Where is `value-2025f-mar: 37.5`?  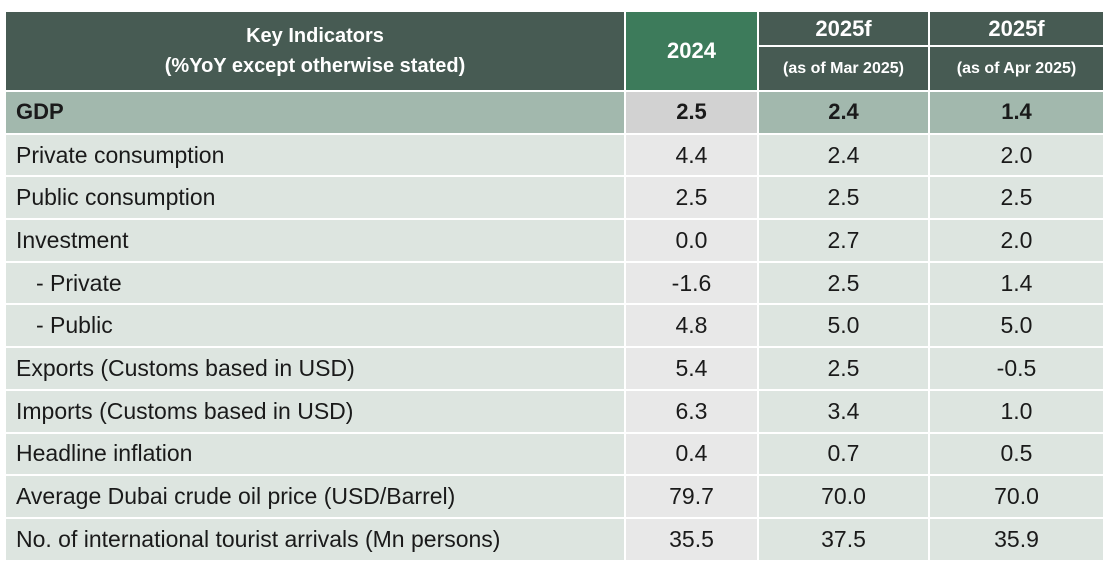 value-2025f-mar: 37.5 is located at coordinates (843, 539).